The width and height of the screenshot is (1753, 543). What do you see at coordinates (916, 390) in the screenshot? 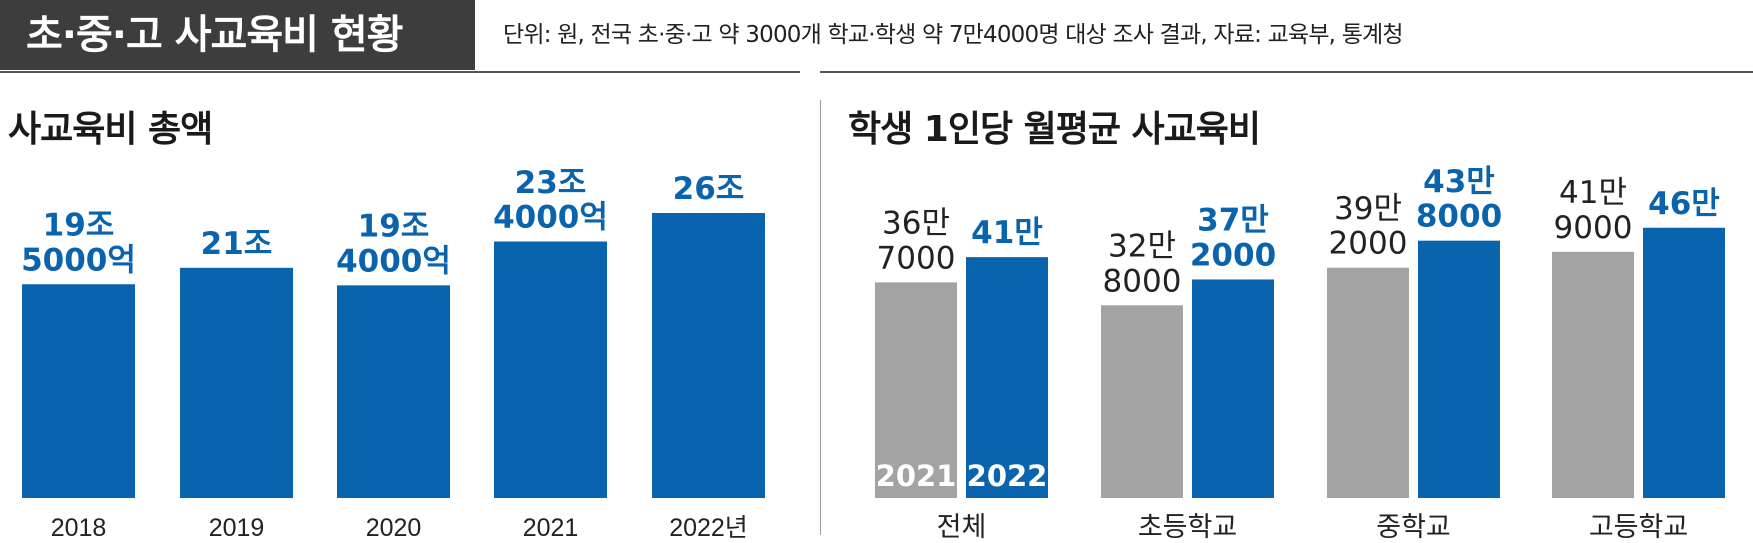
I see `monthly-bar-2021-전체` at bounding box center [916, 390].